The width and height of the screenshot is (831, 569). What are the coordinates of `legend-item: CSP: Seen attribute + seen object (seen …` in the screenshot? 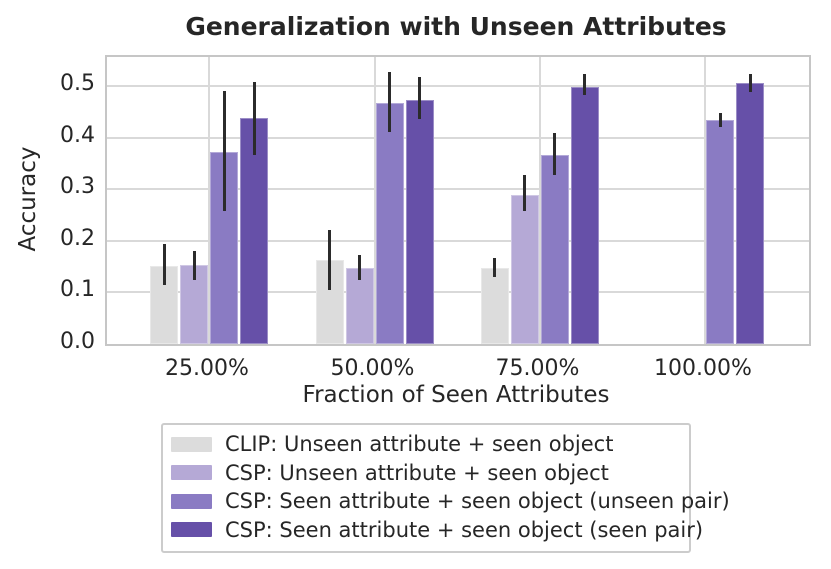 It's located at (433, 530).